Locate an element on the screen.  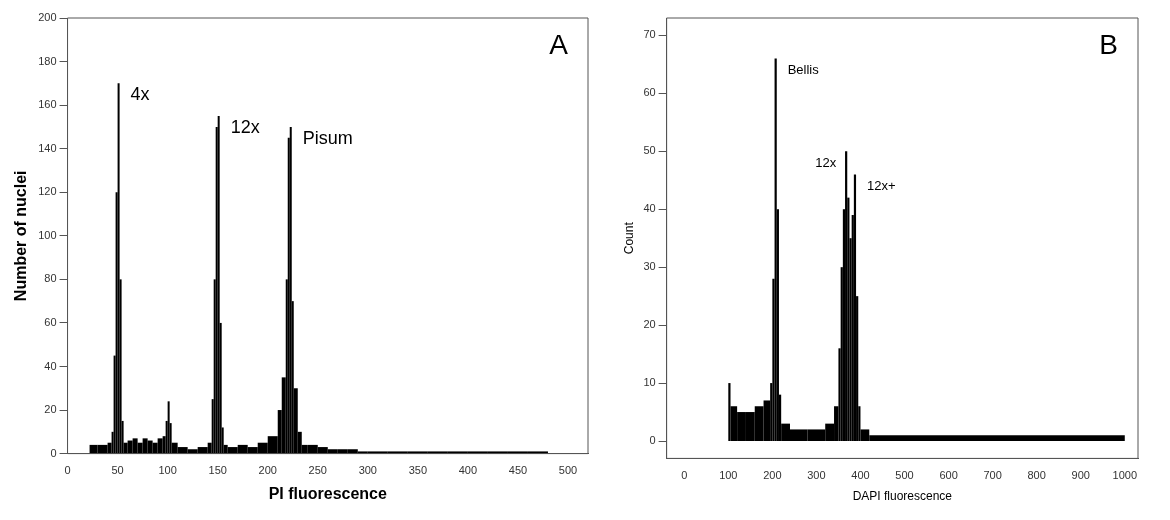
y-axis-title: Number of nuclei is located at coordinates (21, 236).